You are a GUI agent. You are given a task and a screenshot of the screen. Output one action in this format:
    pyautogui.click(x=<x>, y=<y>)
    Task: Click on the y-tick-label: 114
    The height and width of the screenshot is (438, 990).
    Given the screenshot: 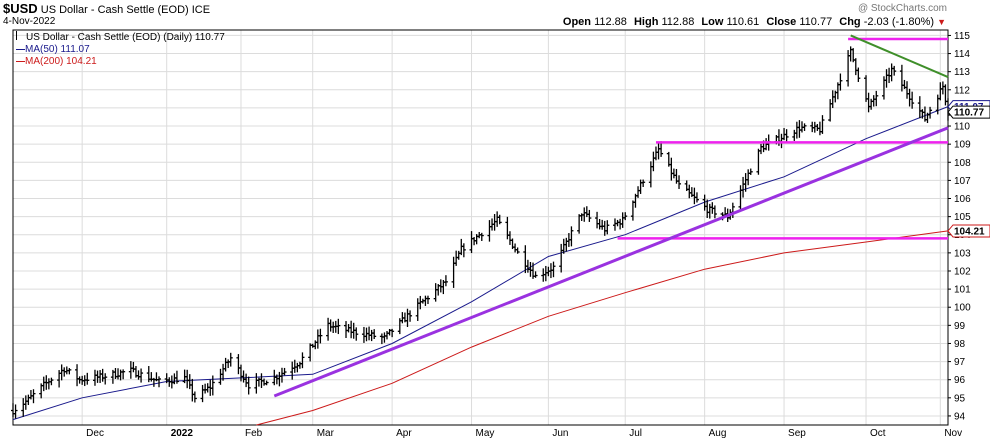 What is the action you would take?
    pyautogui.click(x=962, y=54)
    